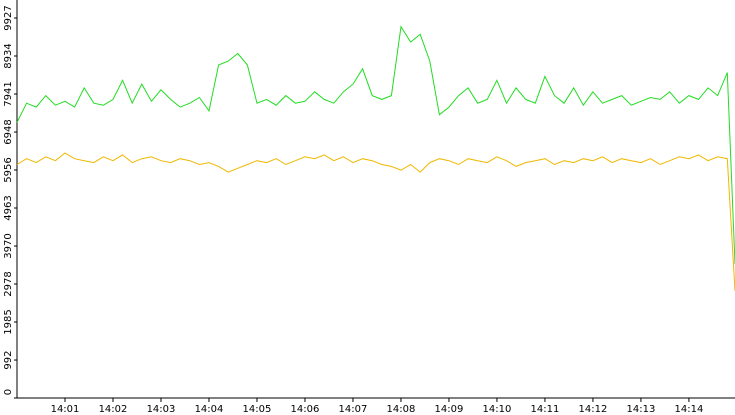 This screenshot has width=735, height=415. Describe the element at coordinates (209, 409) in the screenshot. I see `x-tick-label: 14:04` at that location.